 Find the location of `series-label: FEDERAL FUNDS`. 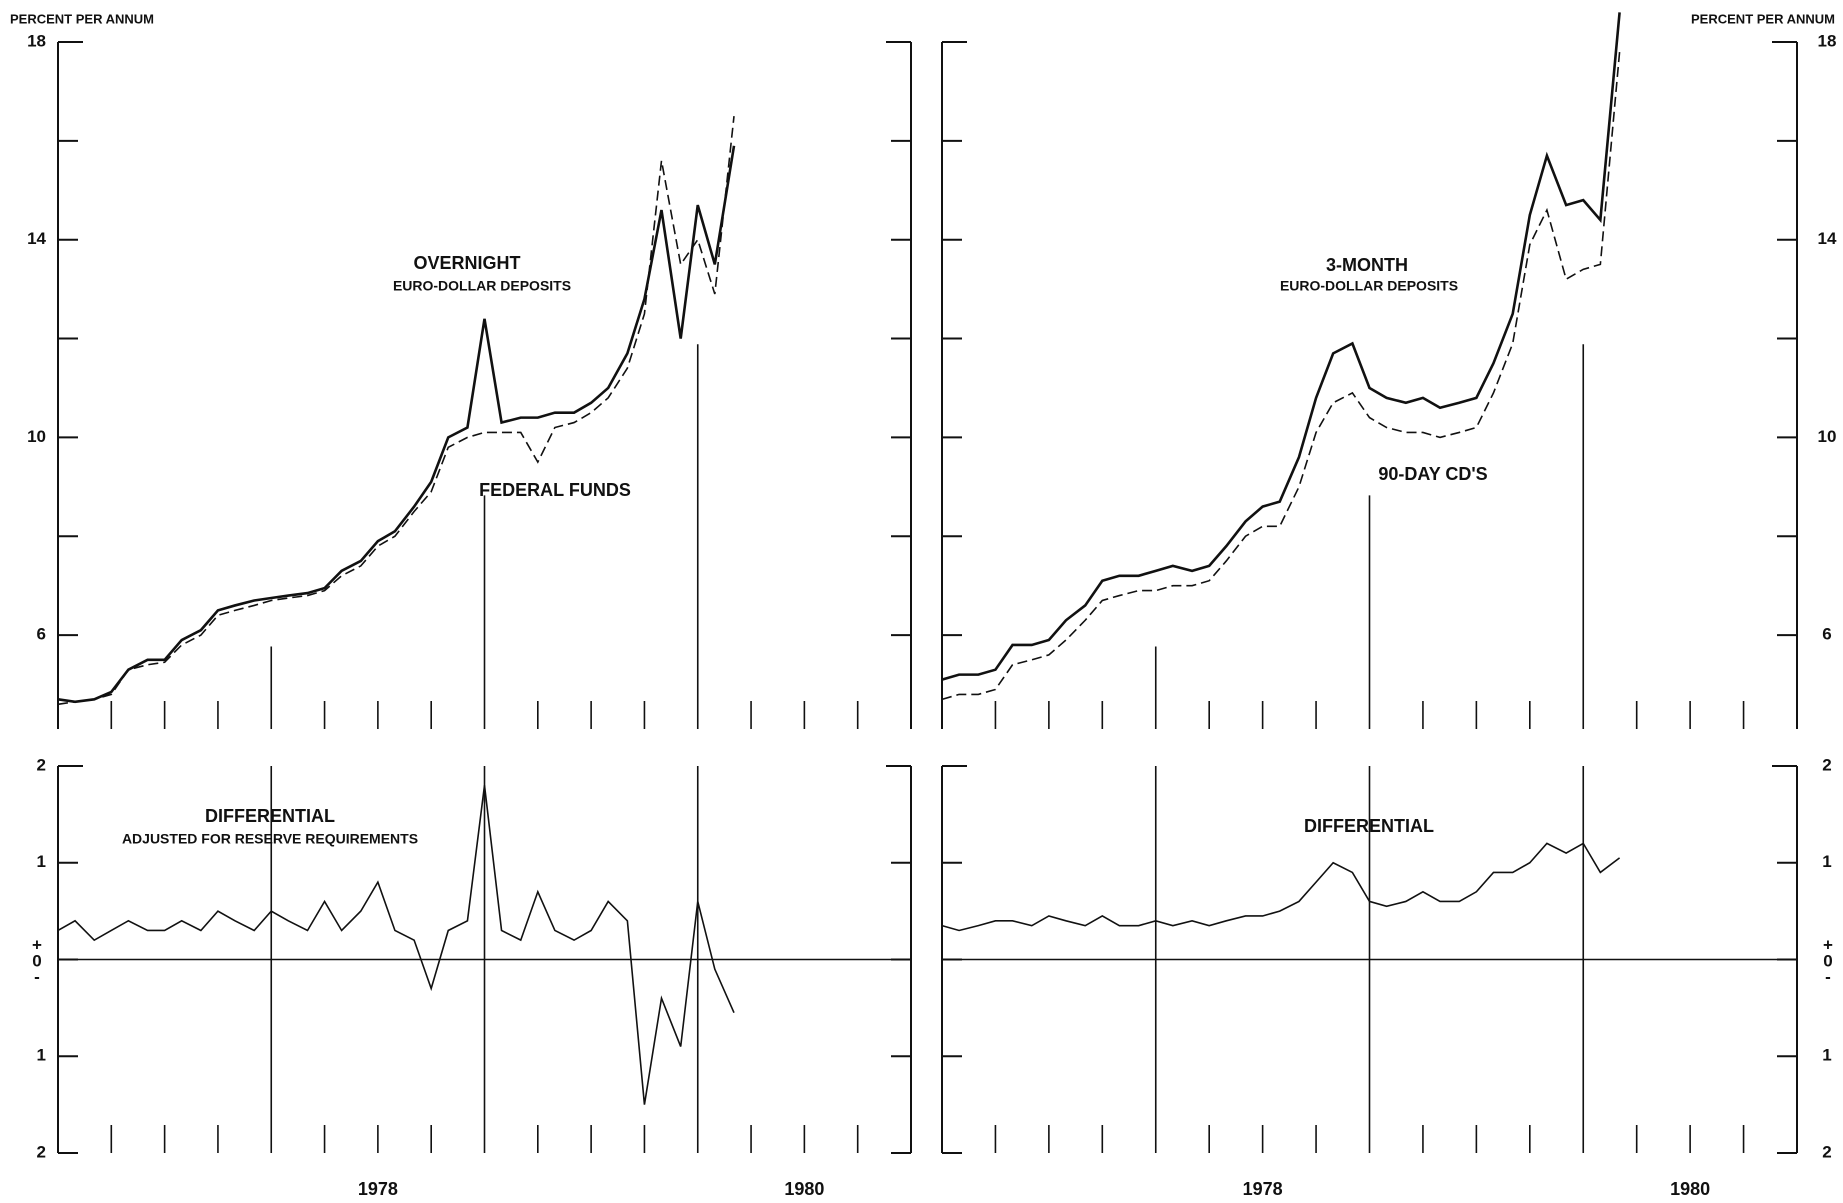

series-label: FEDERAL FUNDS is located at coordinates (555, 490).